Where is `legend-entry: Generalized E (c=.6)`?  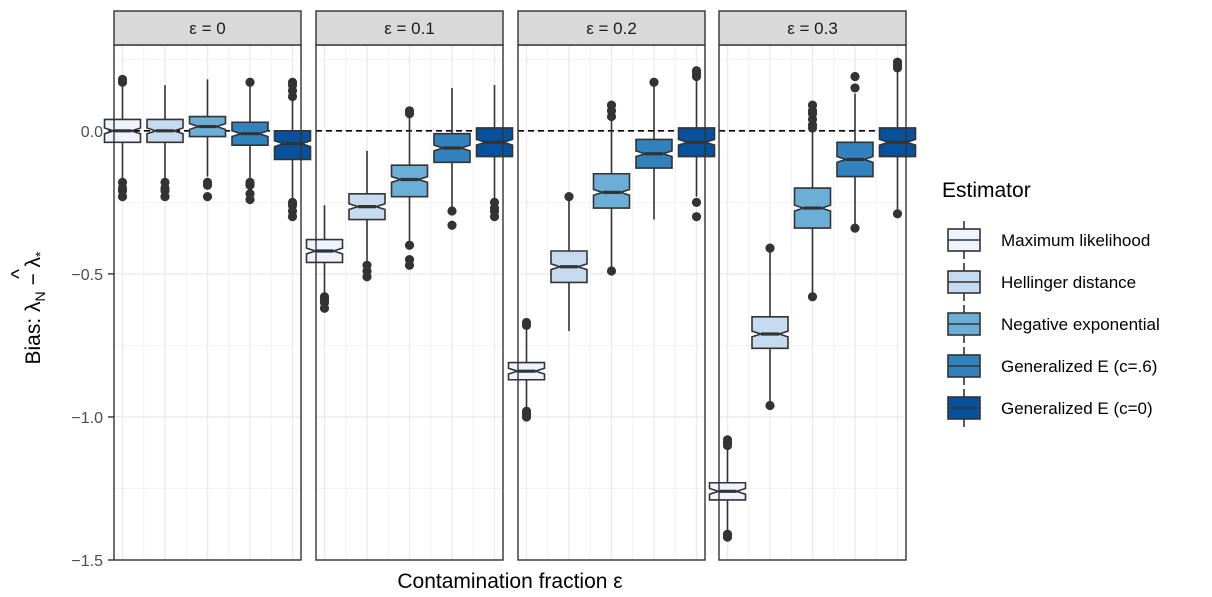 legend-entry: Generalized E (c=.6) is located at coordinates (1052, 366).